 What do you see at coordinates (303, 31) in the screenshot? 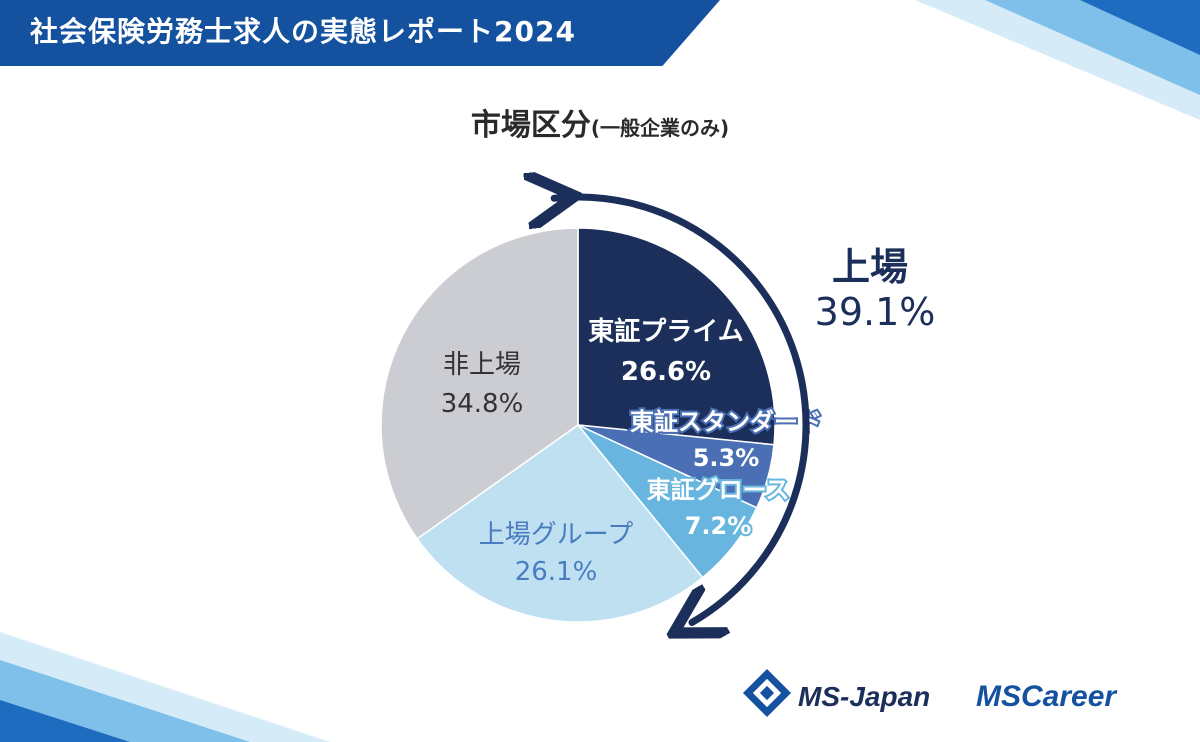
I see `report-title: 社会保険労務士求人の実態レポート2024` at bounding box center [303, 31].